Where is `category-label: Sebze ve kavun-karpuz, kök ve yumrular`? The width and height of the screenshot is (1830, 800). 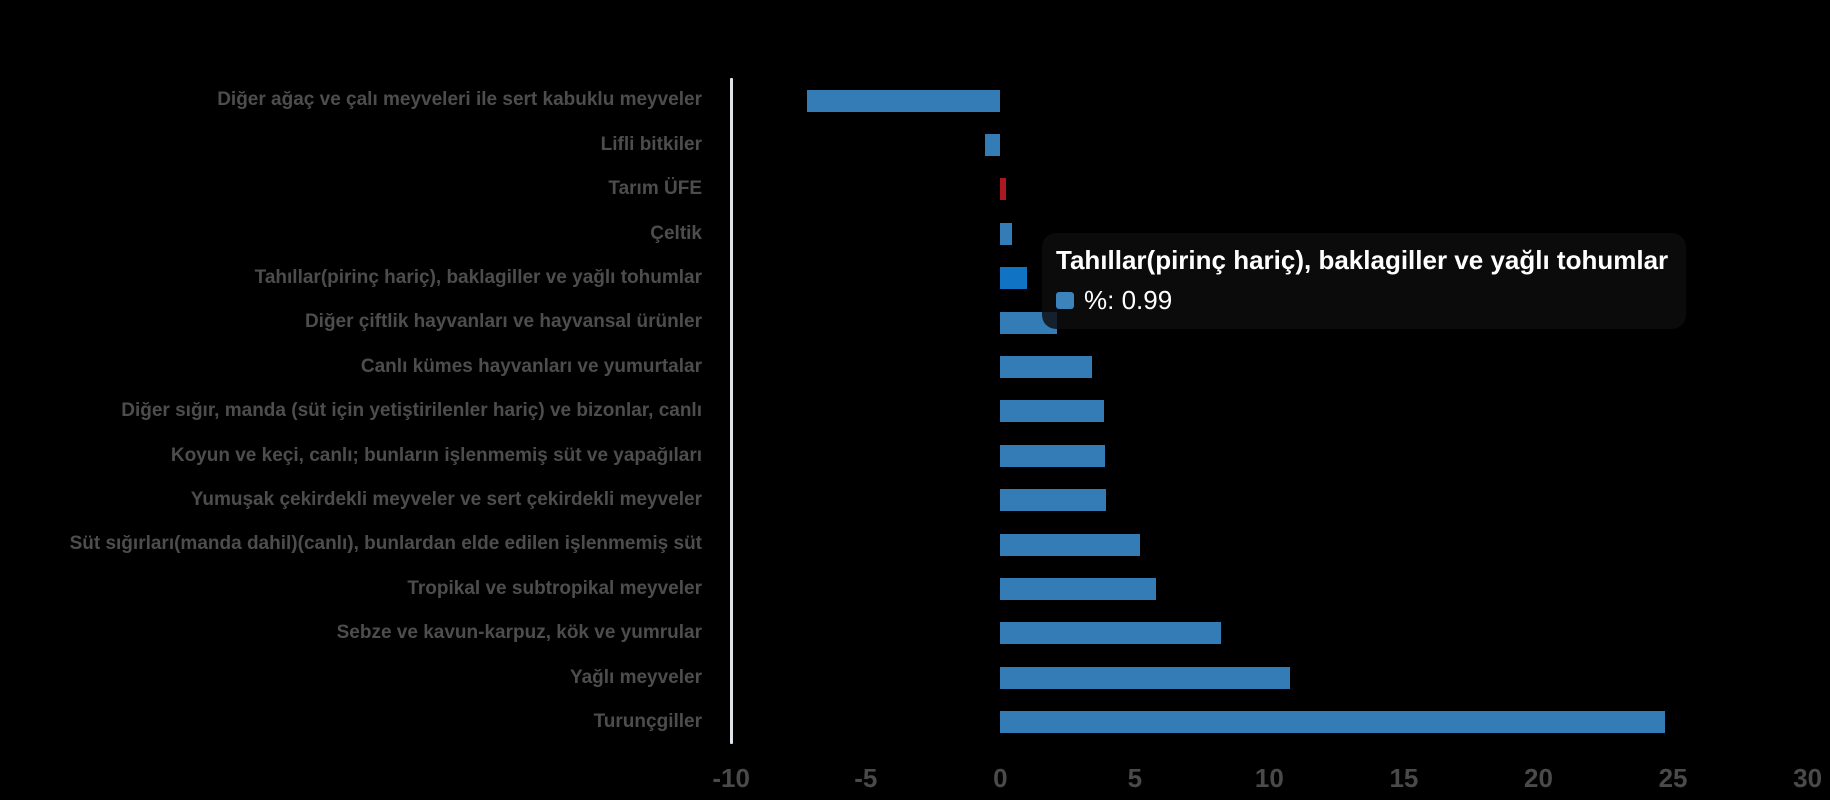 category-label: Sebze ve kavun-karpuz, kök ve yumrular is located at coordinates (519, 633).